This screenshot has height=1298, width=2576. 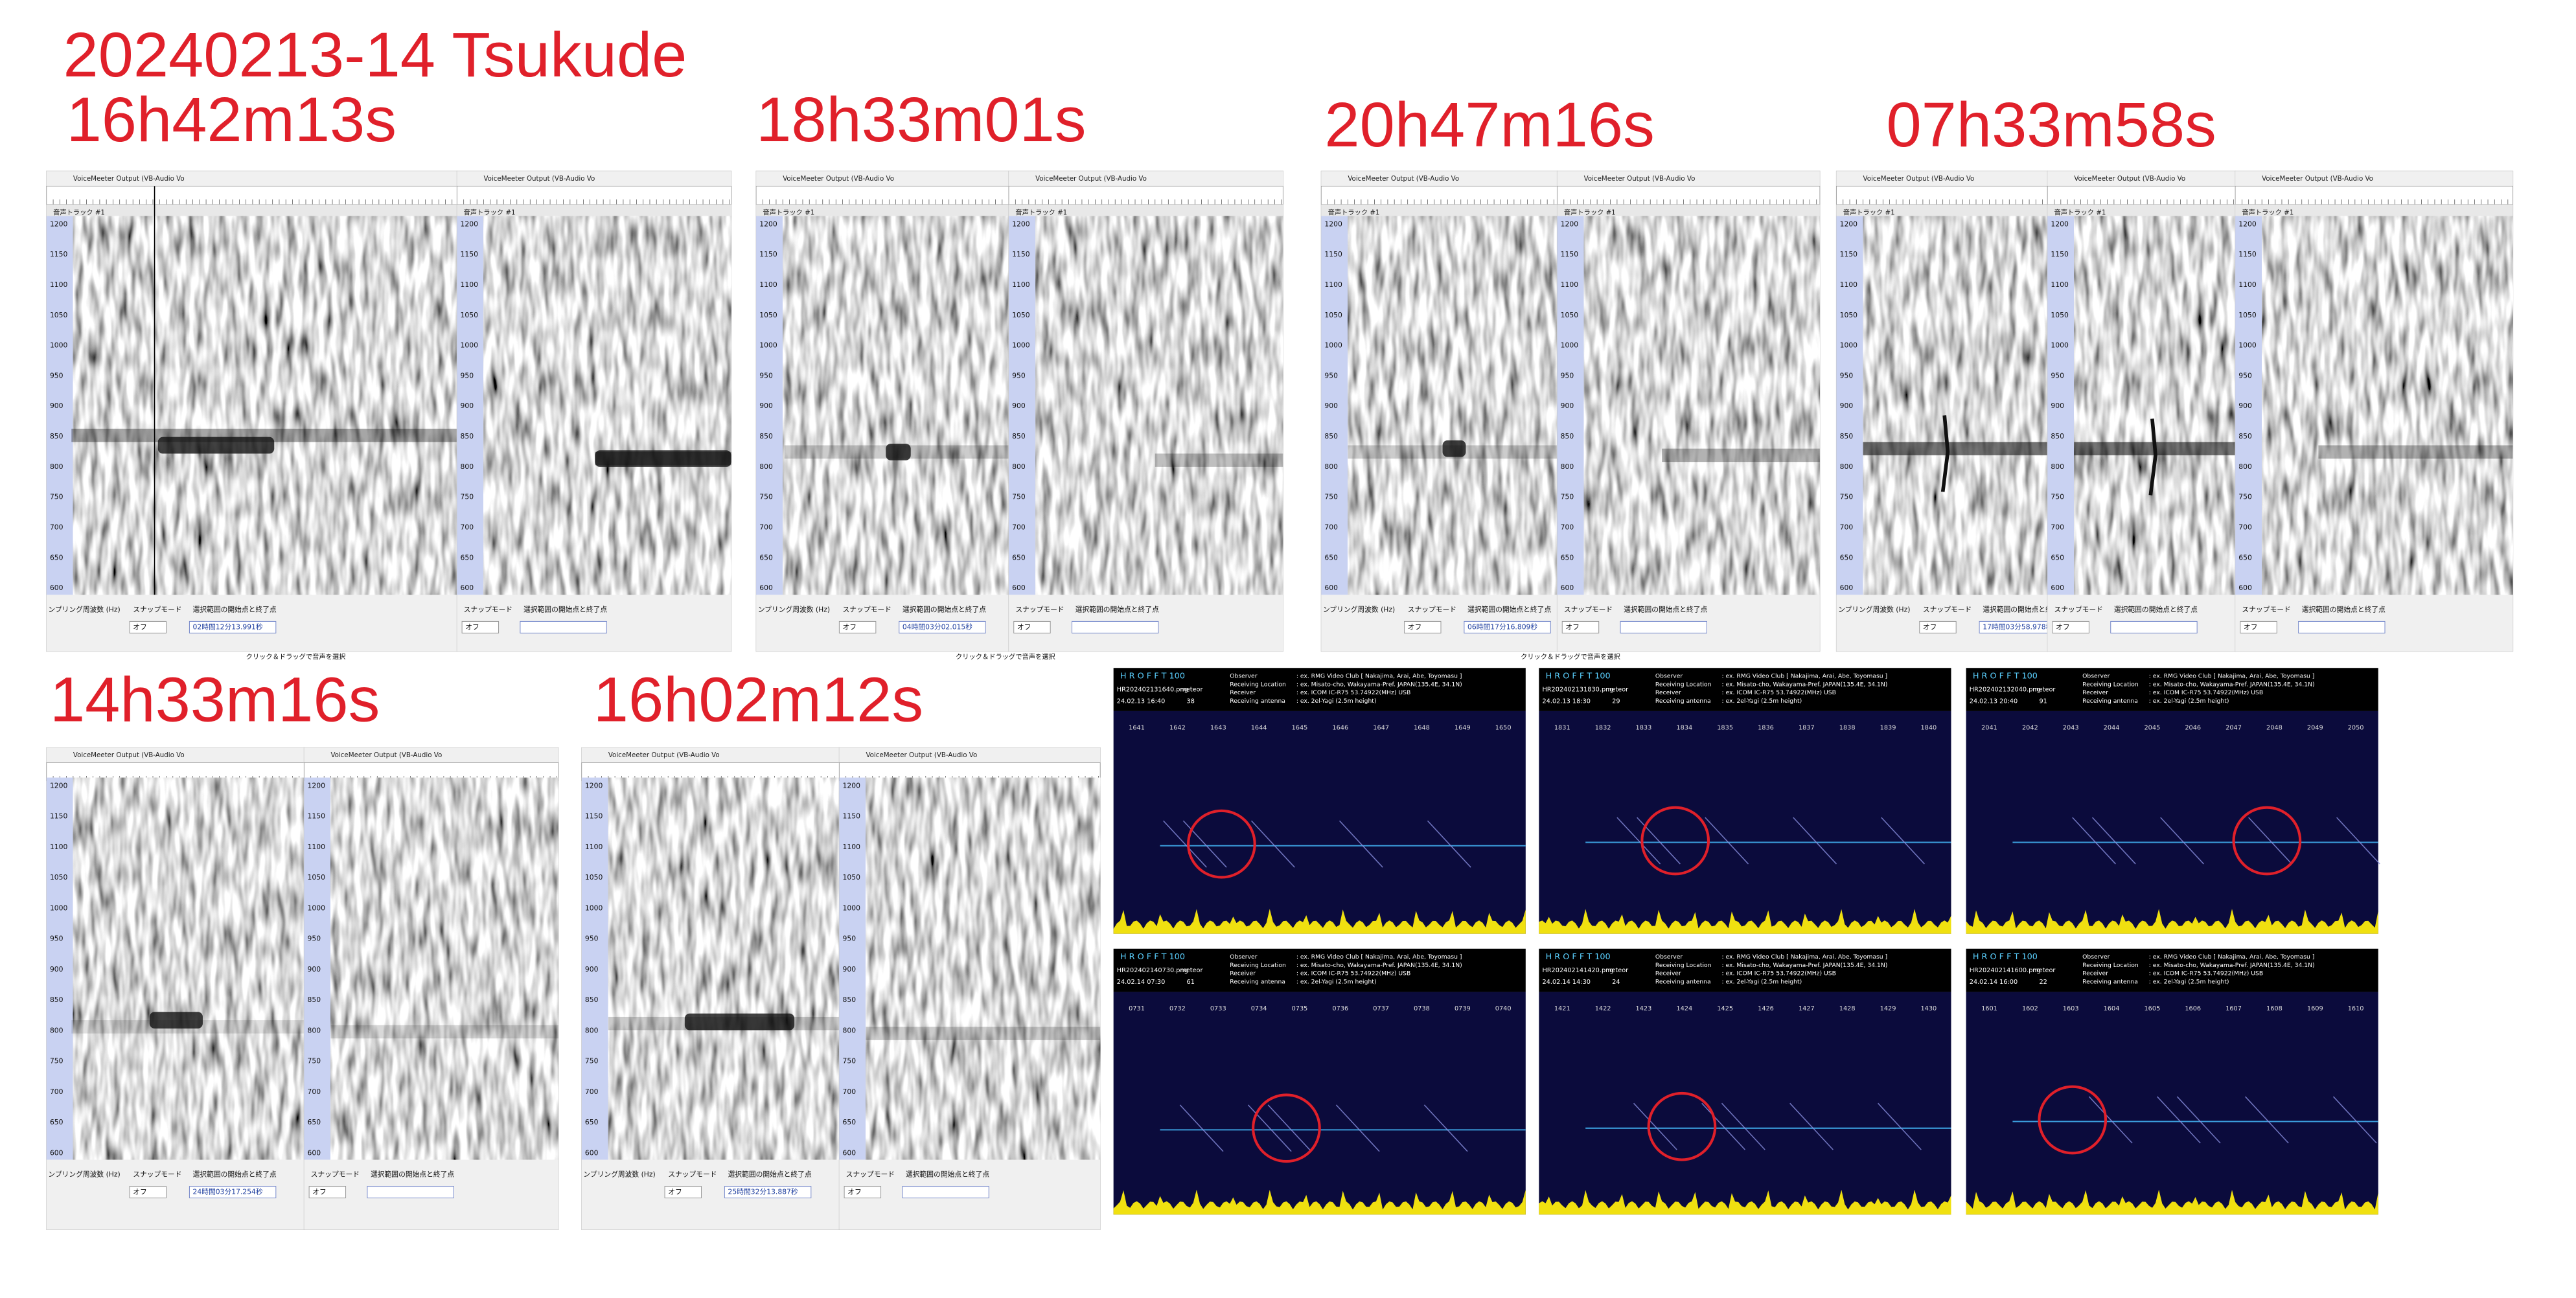 What do you see at coordinates (1644, 728) in the screenshot?
I see `minute-label: 1833` at bounding box center [1644, 728].